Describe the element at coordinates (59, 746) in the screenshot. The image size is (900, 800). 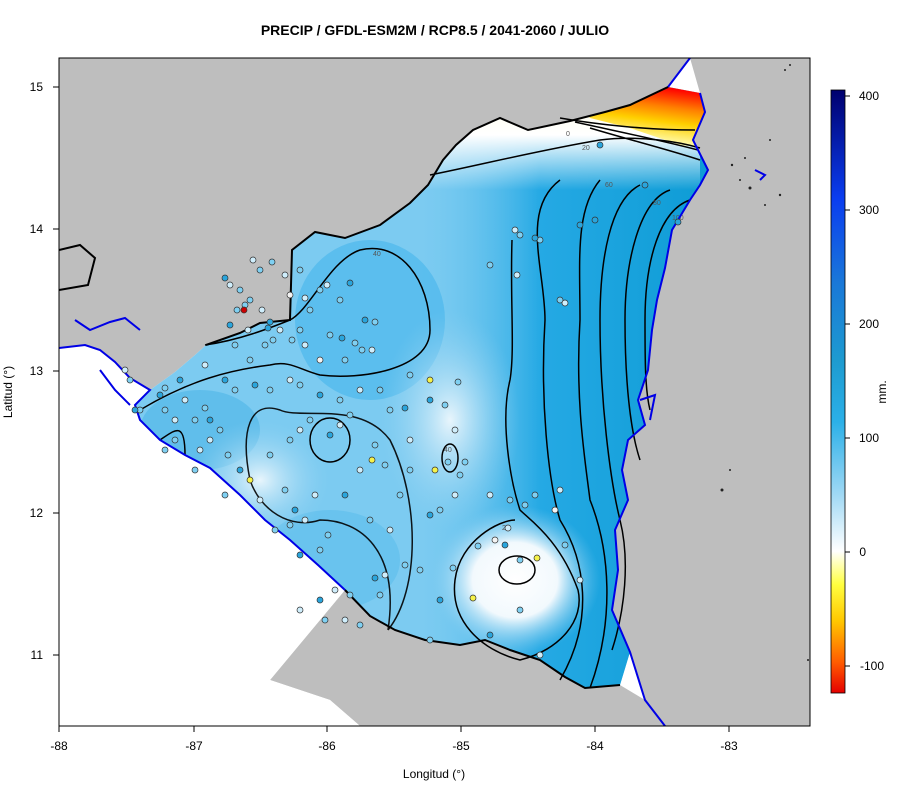
I see `x-tick-label: -88` at that location.